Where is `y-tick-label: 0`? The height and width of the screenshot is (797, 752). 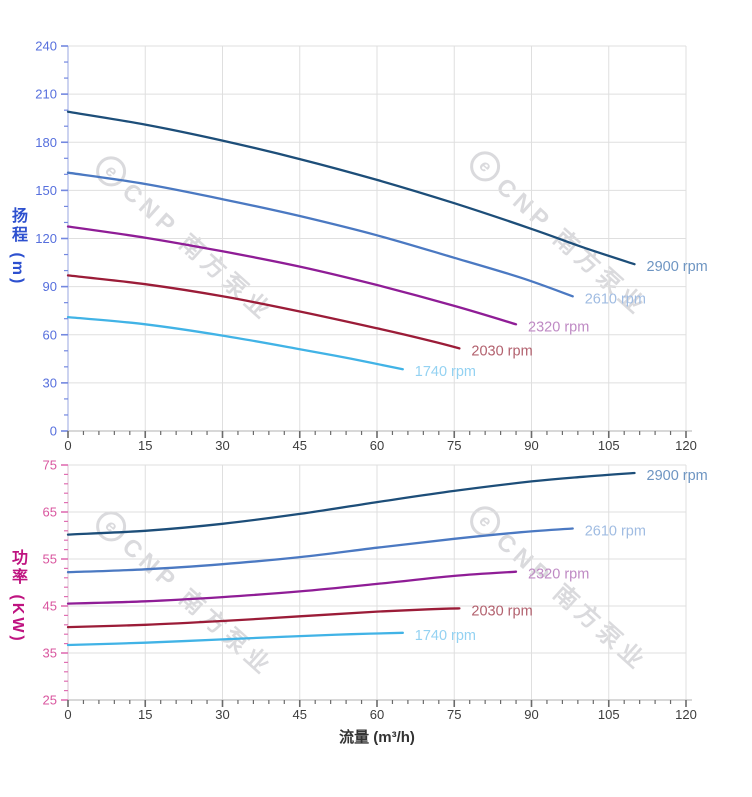 y-tick-label: 0 is located at coordinates (53, 431).